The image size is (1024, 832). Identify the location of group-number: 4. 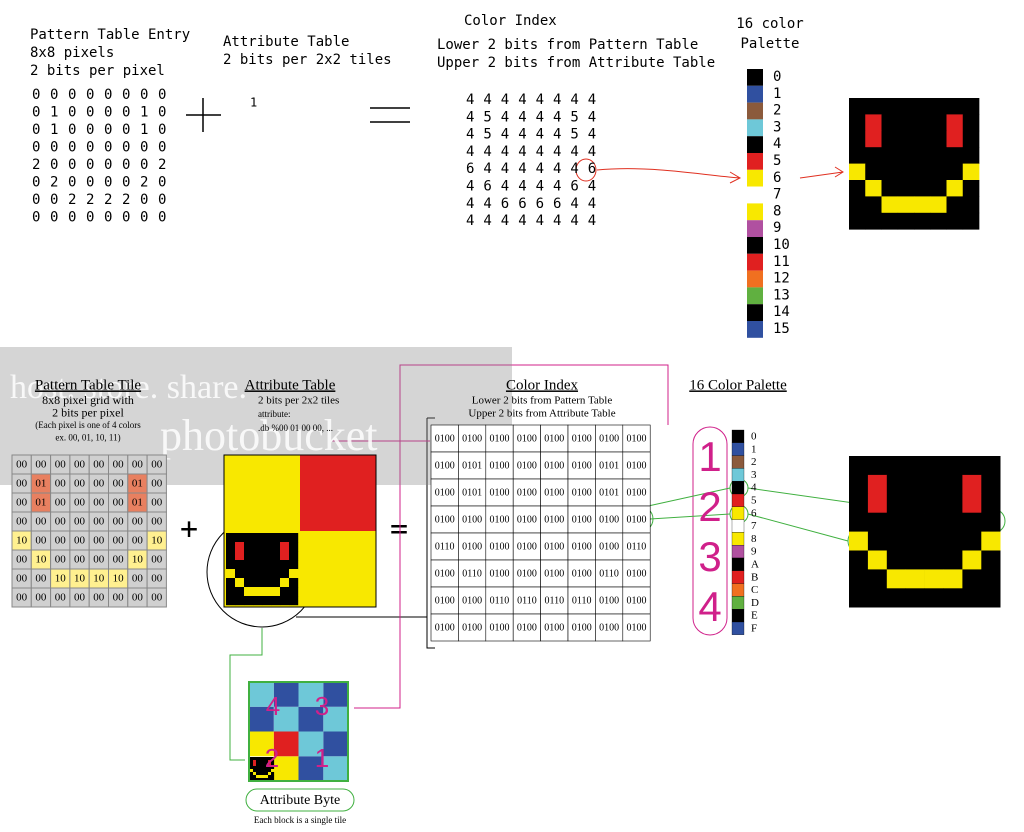
(709, 606).